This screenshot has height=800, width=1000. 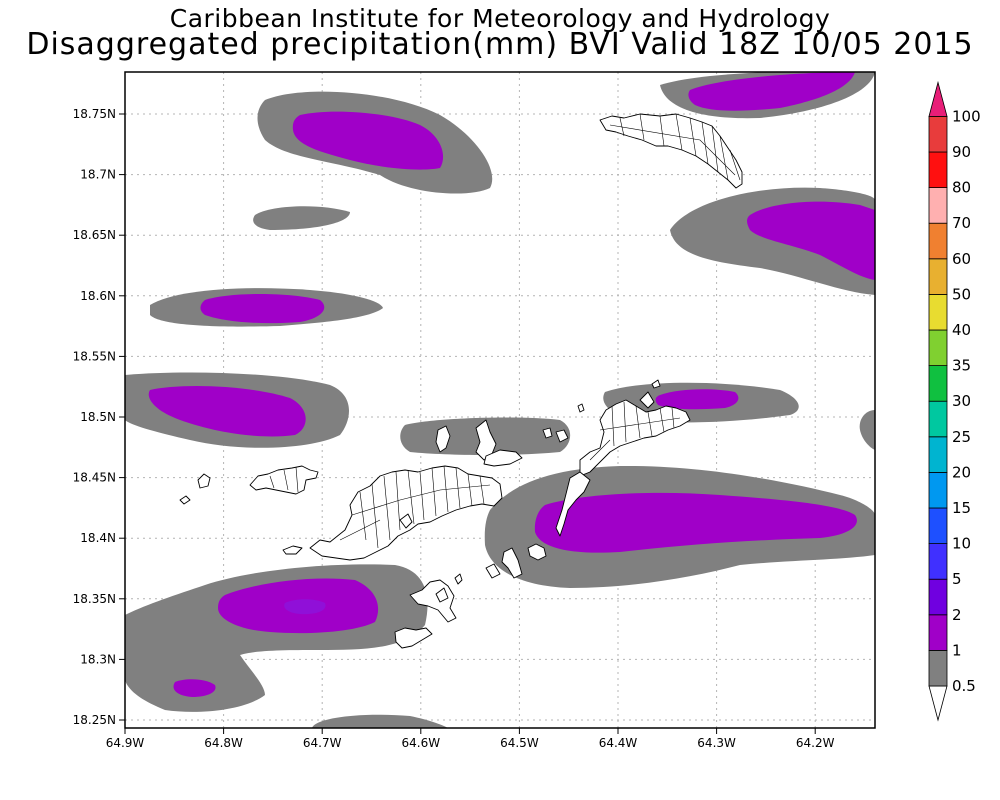 I want to click on colorbar-label: 90, so click(x=961, y=152).